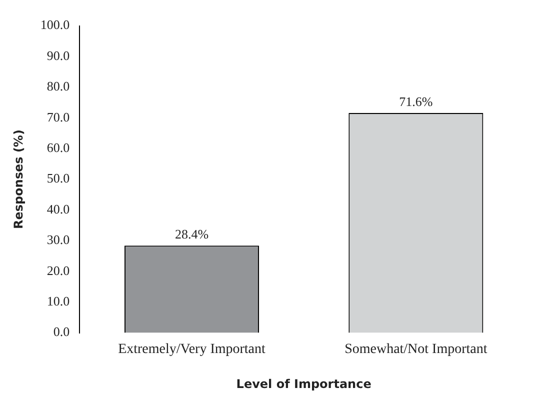 This screenshot has width=546, height=404. Describe the element at coordinates (192, 349) in the screenshot. I see `x-tick-label: Extremely/Very Important` at that location.